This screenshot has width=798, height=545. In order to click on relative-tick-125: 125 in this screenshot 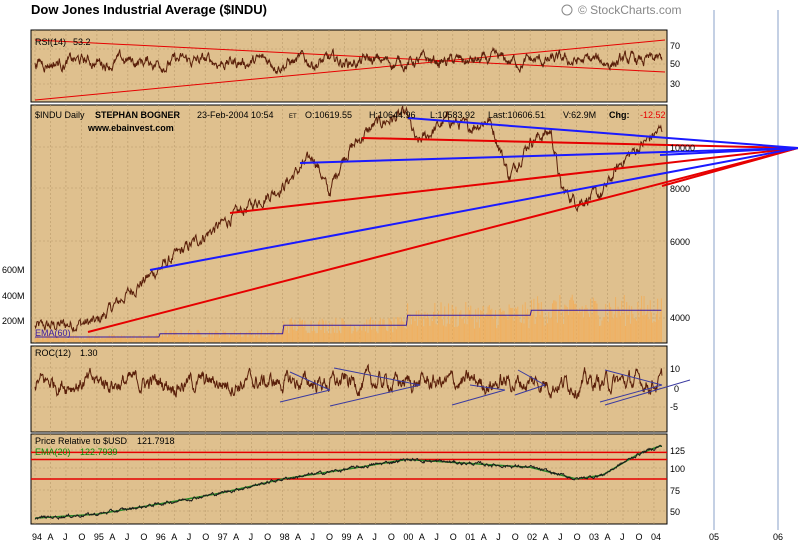, I will do `click(677, 451)`.